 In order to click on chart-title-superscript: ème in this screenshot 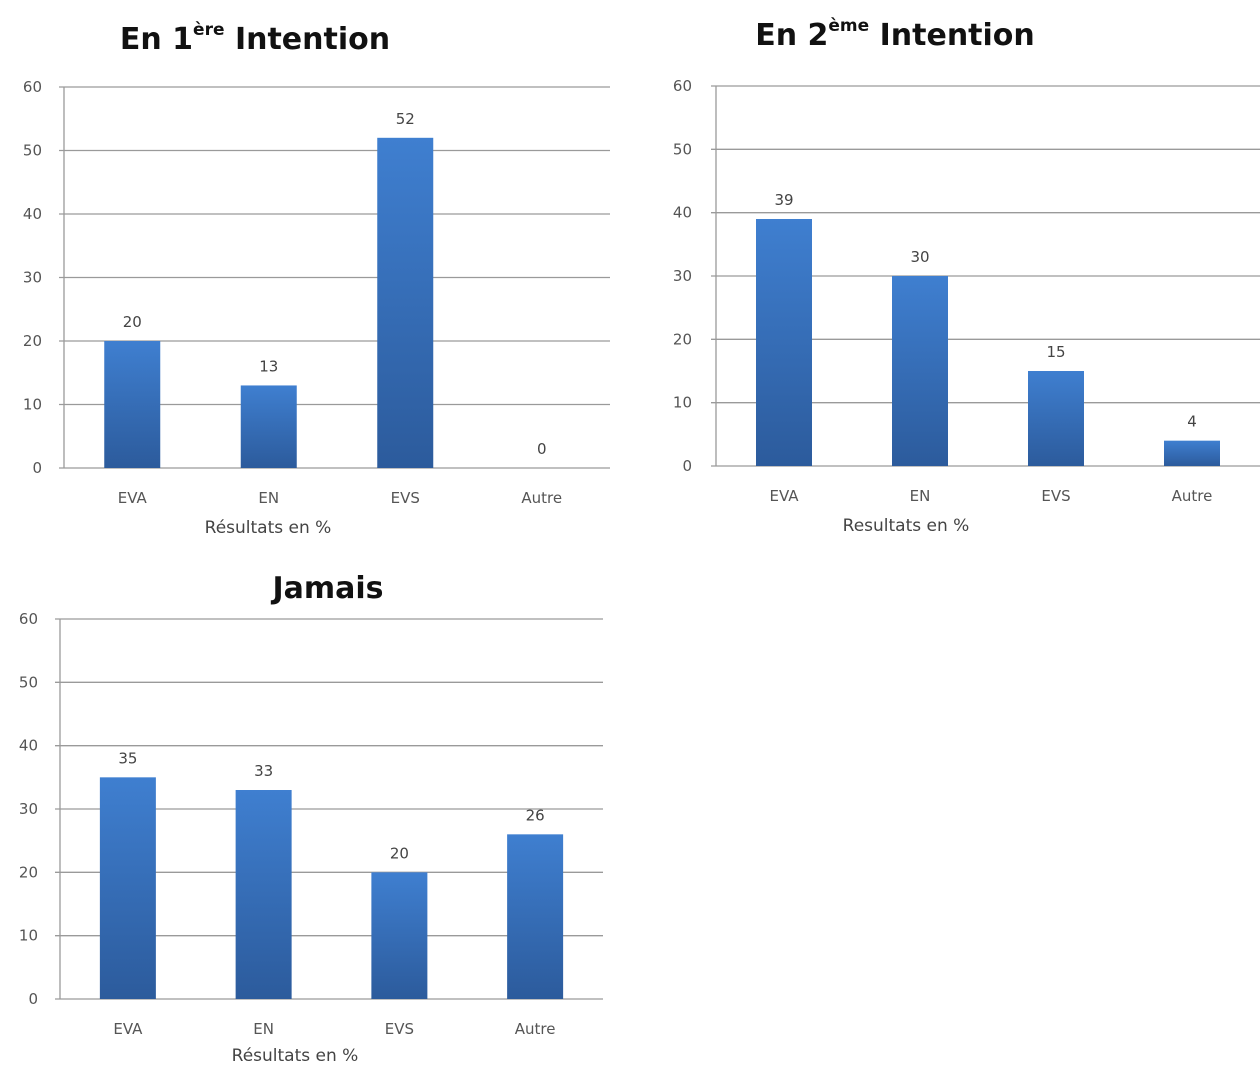, I will do `click(848, 26)`.